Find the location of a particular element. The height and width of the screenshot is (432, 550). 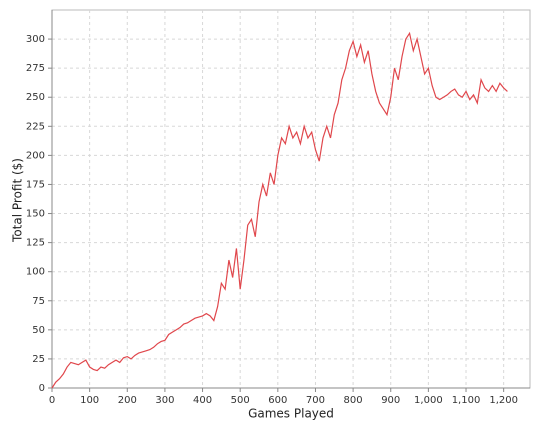

y-axis-label: Total Profit ($) is located at coordinates (18, 200).